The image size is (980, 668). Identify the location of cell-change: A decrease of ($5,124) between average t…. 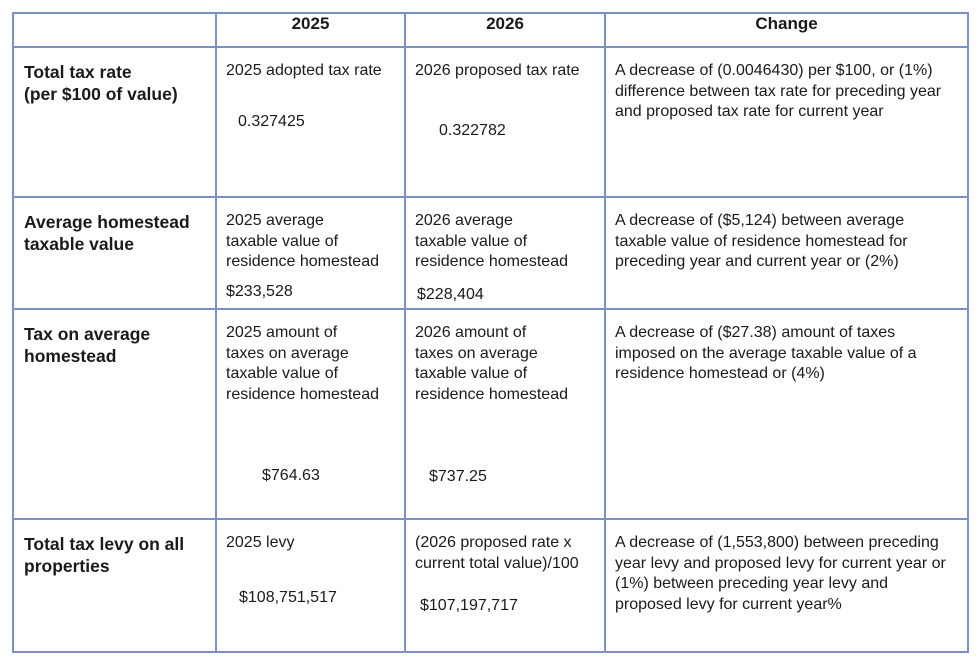
(786, 253).